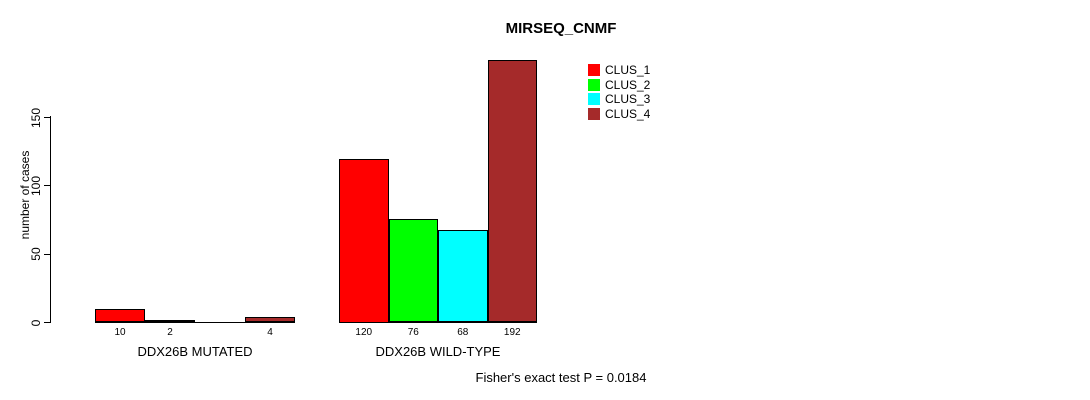 This screenshot has height=400, width=1090. What do you see at coordinates (270, 332) in the screenshot?
I see `bar-value-label: 4` at bounding box center [270, 332].